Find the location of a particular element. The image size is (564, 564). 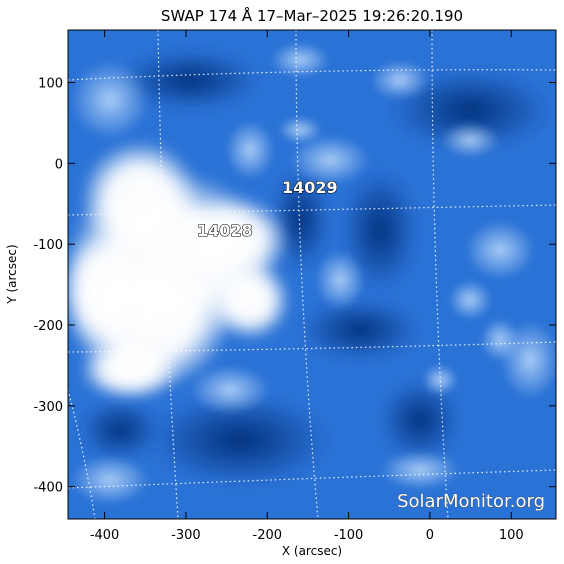

y-tick-label: -100 is located at coordinates (48, 245).